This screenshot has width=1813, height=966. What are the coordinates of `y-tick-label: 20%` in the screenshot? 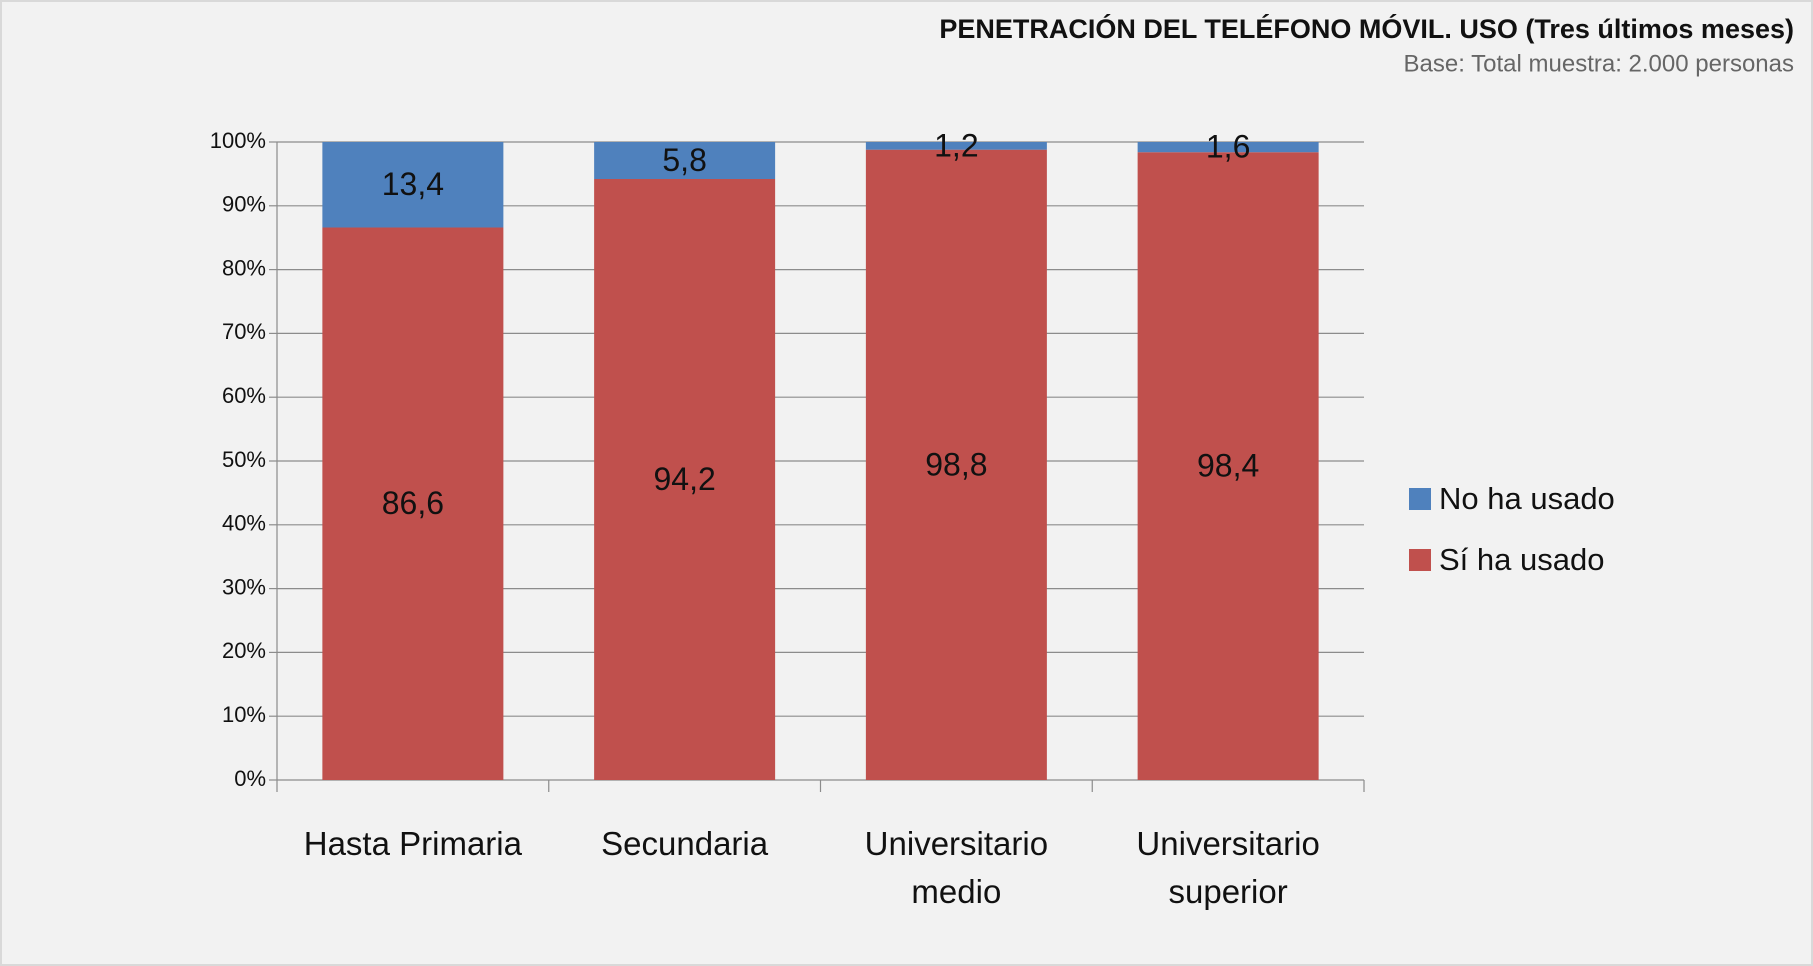 It's located at (244, 650).